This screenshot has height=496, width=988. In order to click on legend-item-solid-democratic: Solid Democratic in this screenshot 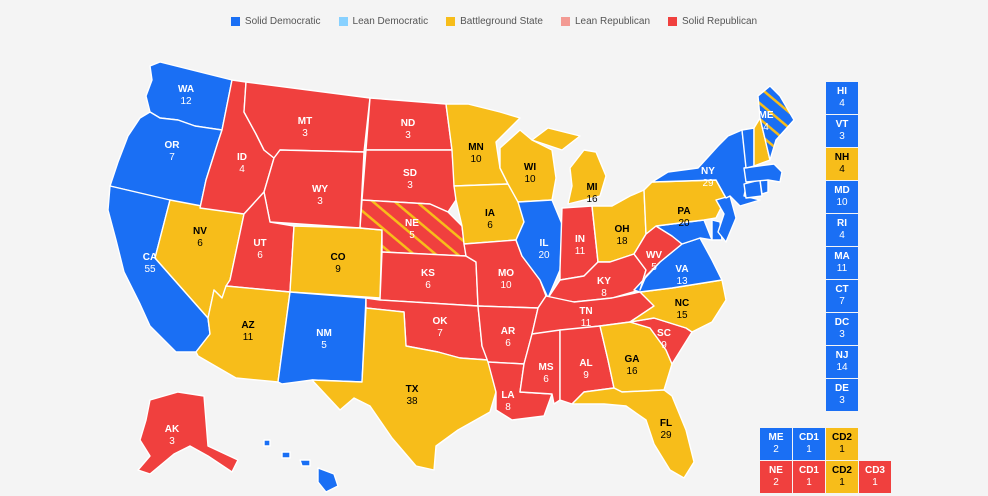, I will do `click(275, 21)`.